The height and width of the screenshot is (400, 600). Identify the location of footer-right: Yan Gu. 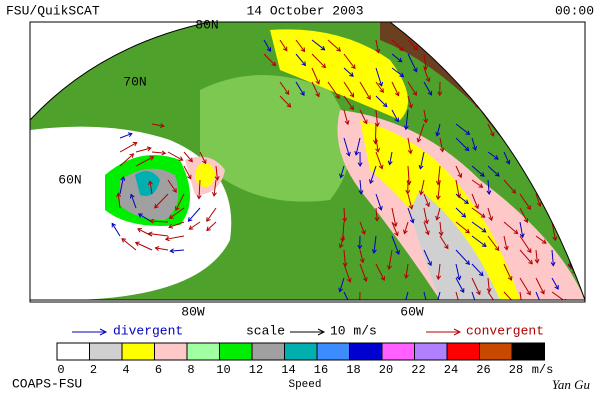
(571, 384).